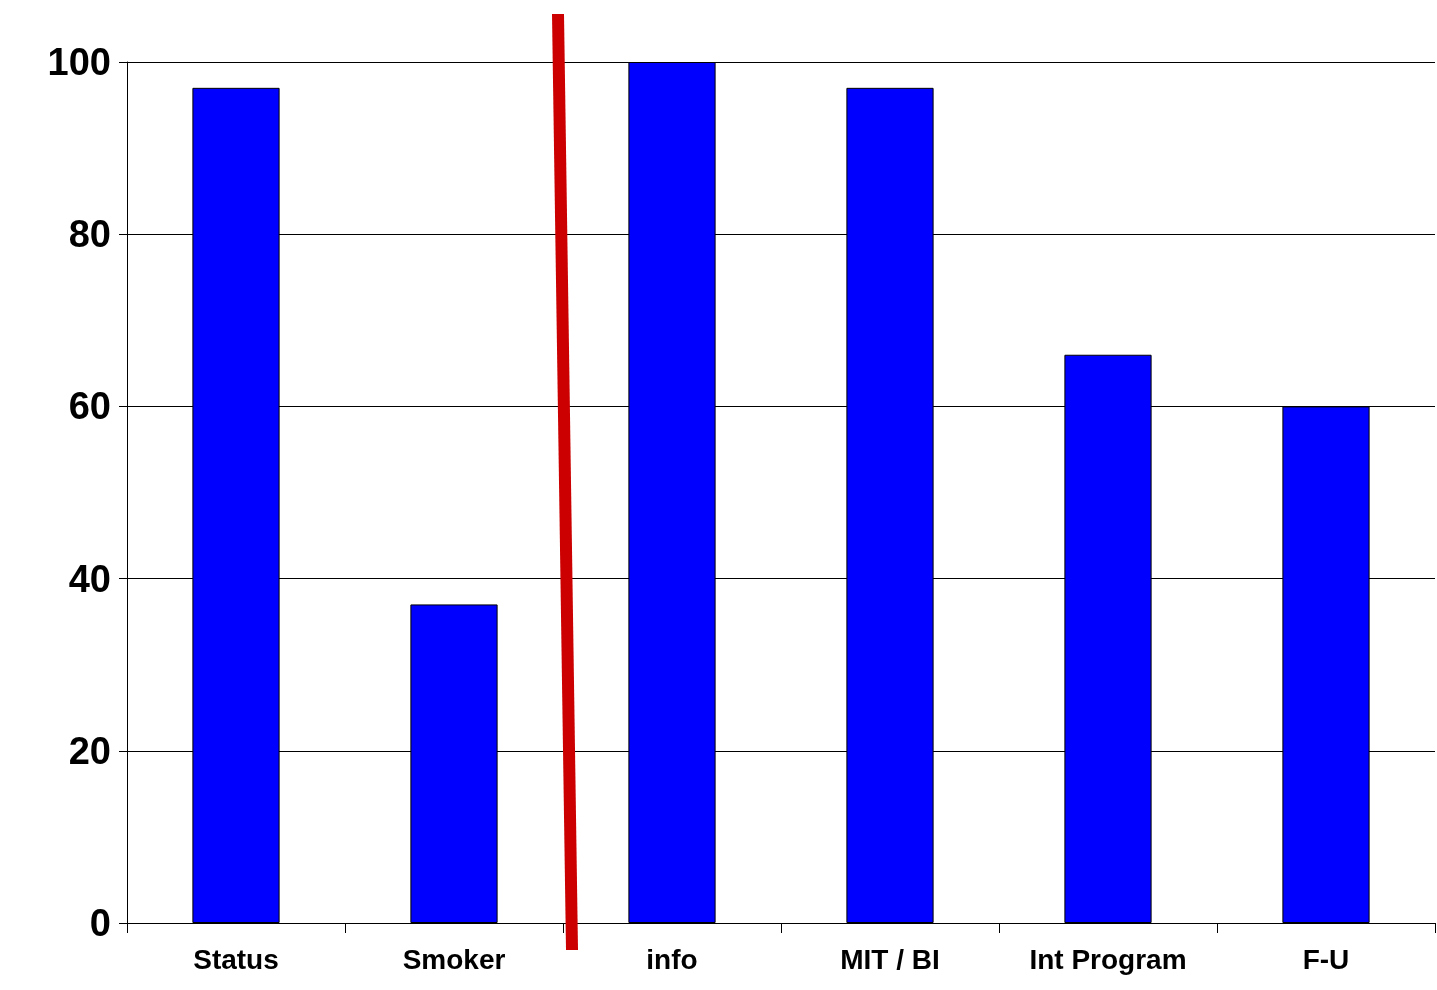 The image size is (1437, 990). Describe the element at coordinates (454, 959) in the screenshot. I see `x-tick-label: Smoker` at that location.